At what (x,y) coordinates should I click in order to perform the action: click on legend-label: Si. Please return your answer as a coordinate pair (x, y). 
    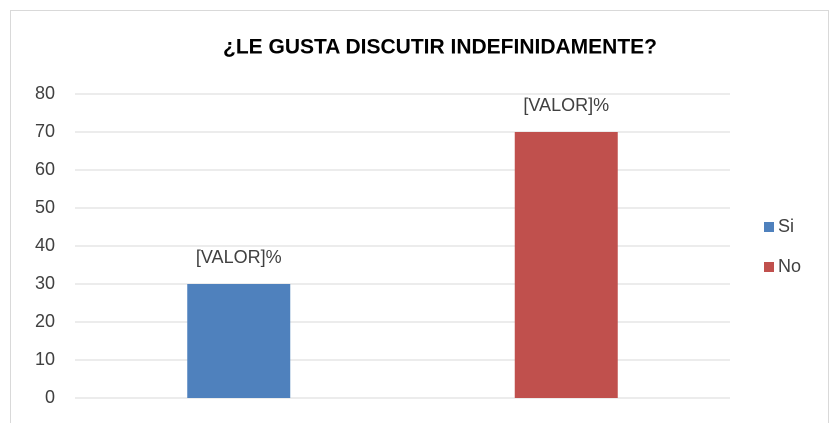
    Looking at the image, I should click on (786, 226).